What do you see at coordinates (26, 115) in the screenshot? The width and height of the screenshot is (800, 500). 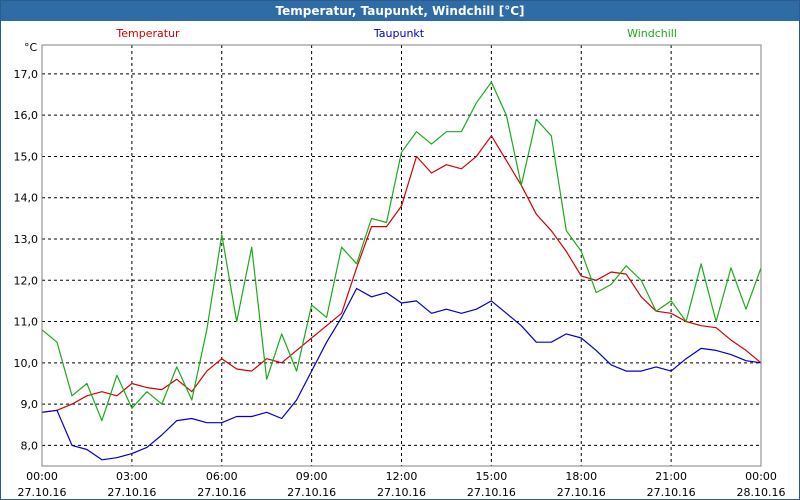 I see `y-tick-label: 16,0` at bounding box center [26, 115].